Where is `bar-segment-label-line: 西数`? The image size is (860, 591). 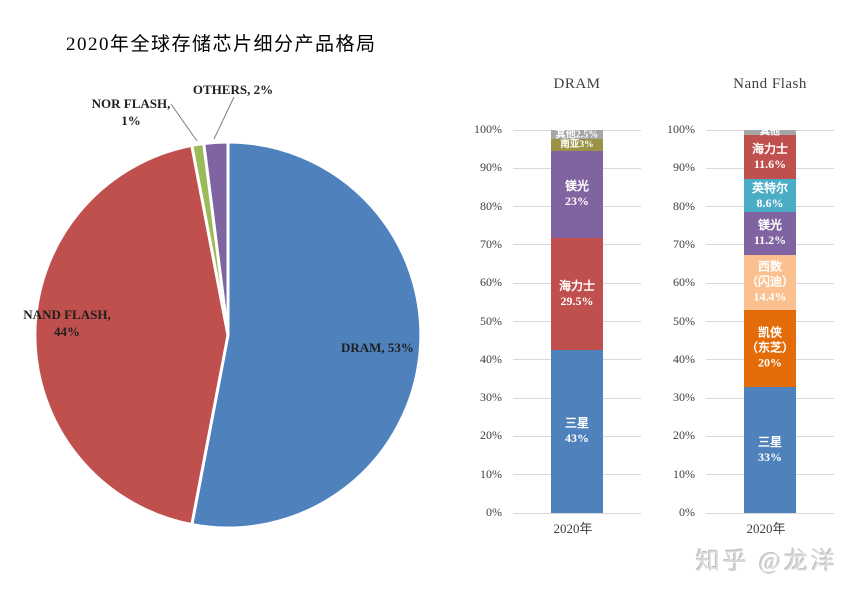
bar-segment-label-line: 西数 is located at coordinates (769, 266).